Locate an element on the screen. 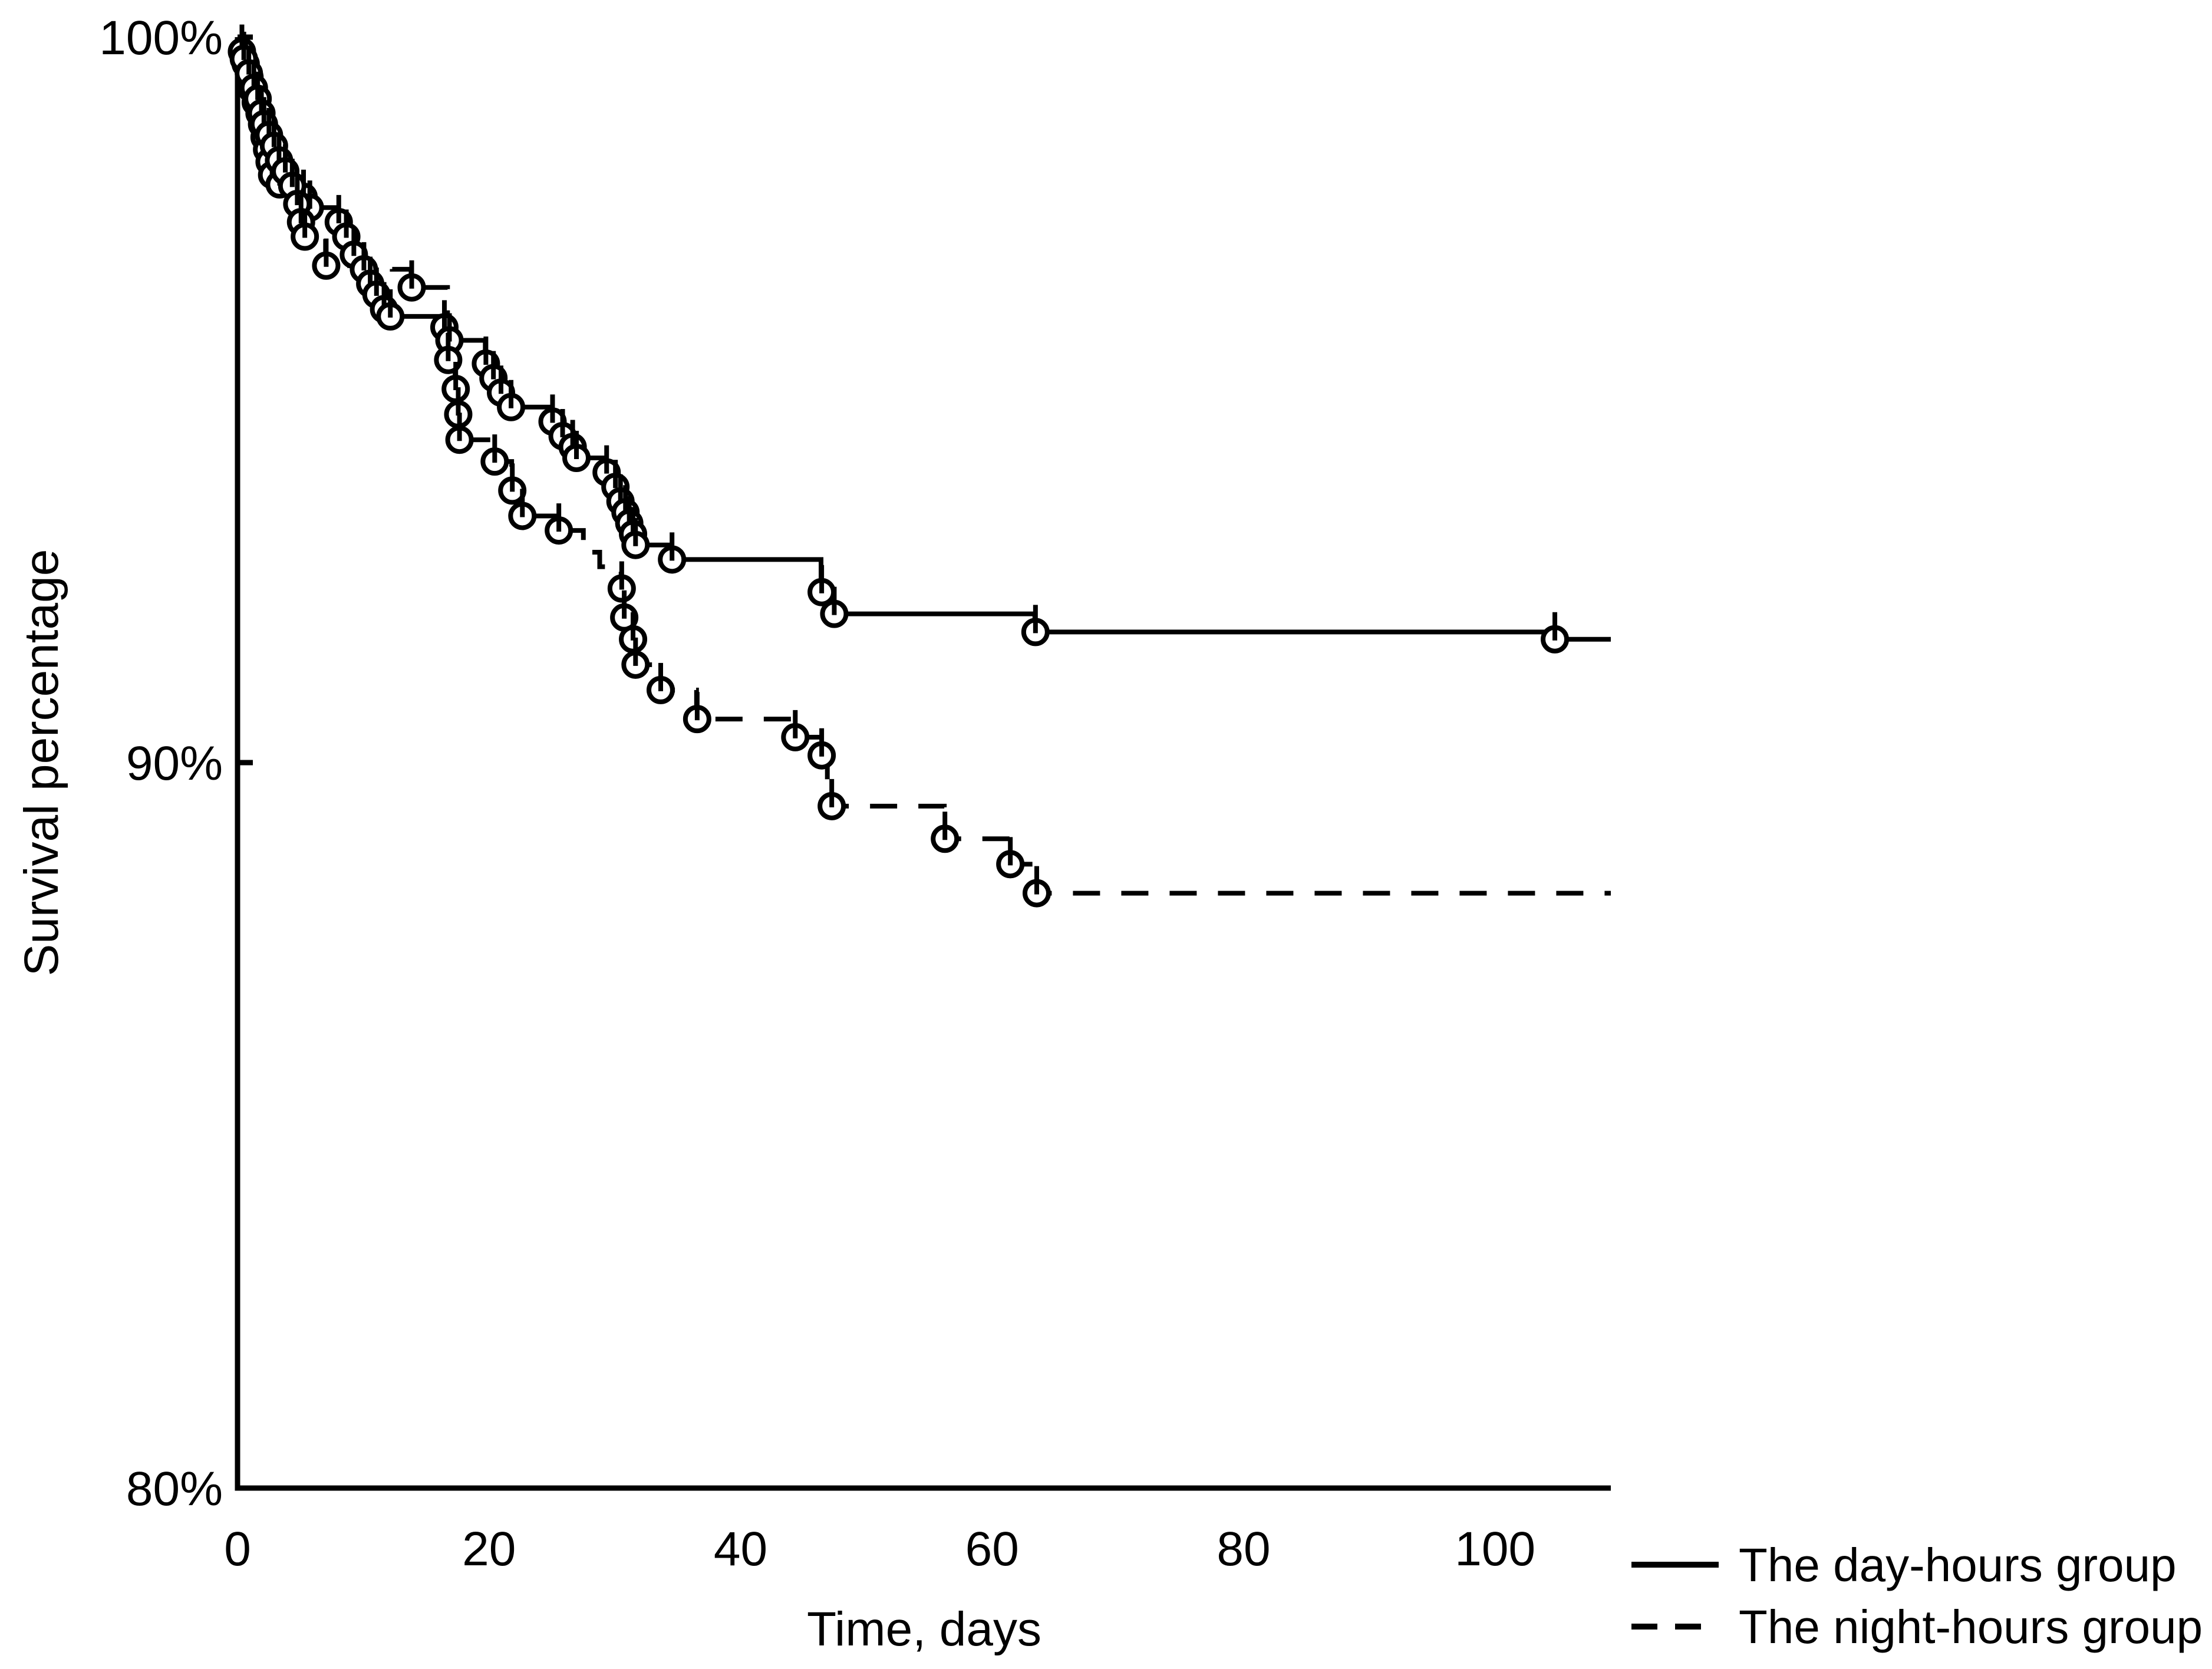  legend-label-day-hours: The day-hours group is located at coordinates (1958, 1565).